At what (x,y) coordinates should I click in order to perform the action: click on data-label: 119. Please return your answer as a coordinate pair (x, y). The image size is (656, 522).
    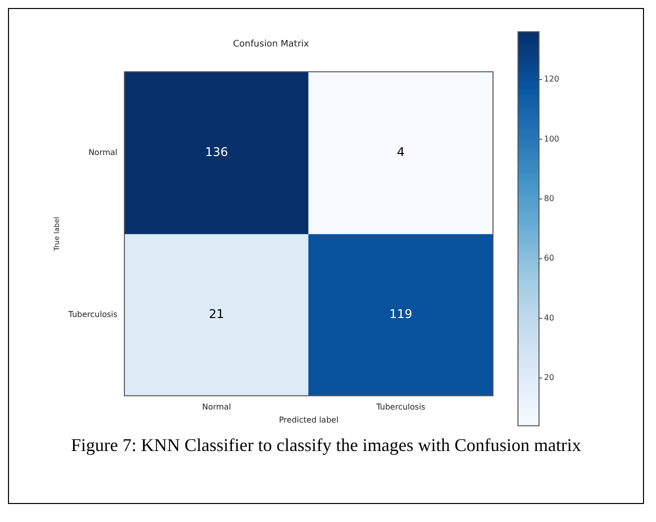
    Looking at the image, I should click on (400, 313).